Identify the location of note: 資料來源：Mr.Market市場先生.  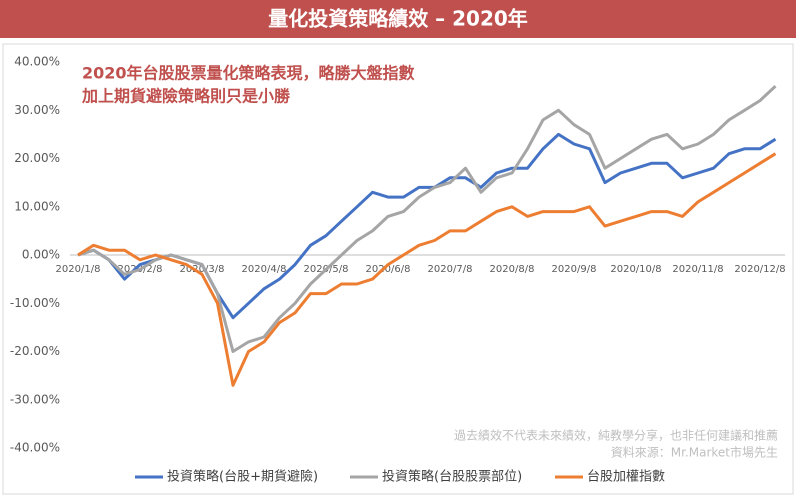
(694, 452).